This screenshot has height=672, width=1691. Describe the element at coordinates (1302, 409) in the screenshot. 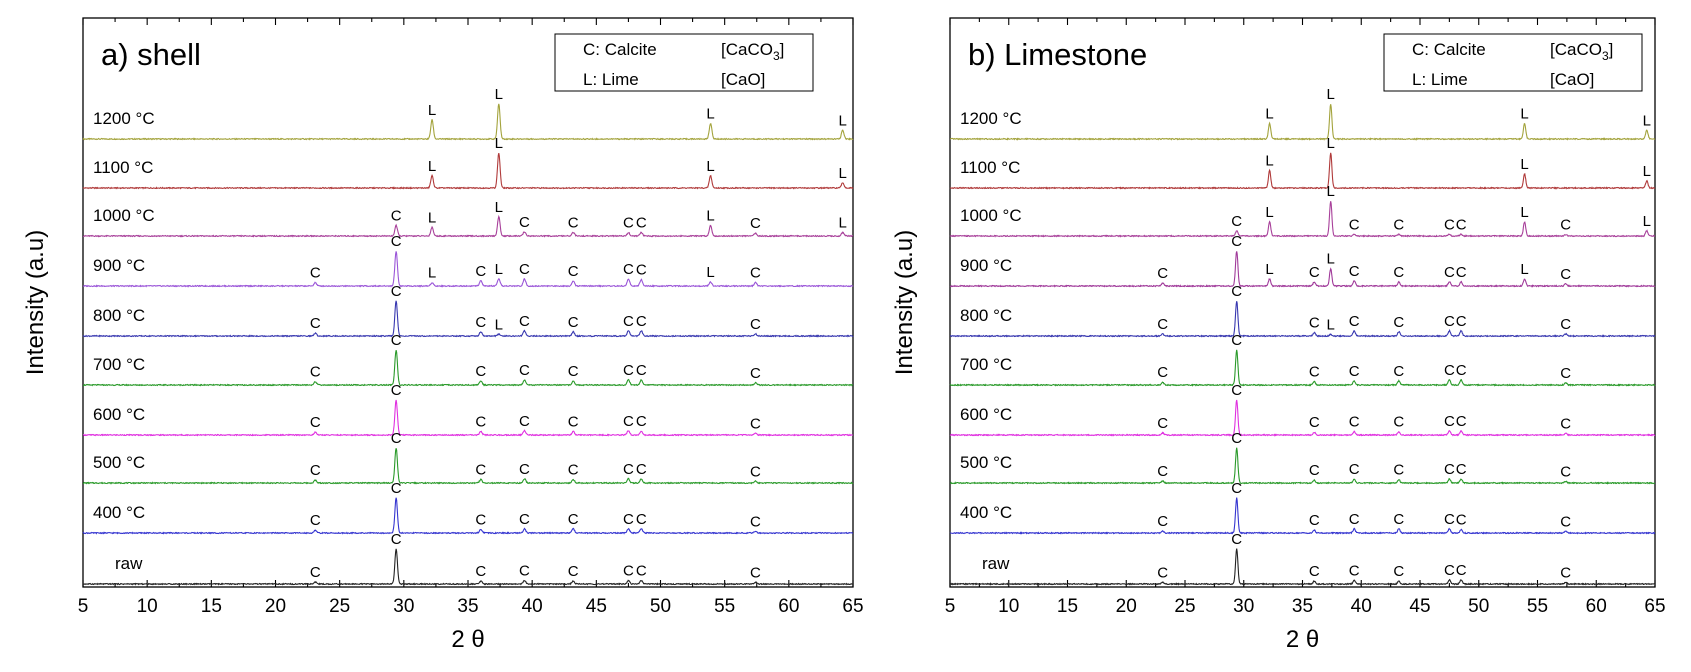

I see `series-600-c: 600 °C CCC C C C C C` at that location.